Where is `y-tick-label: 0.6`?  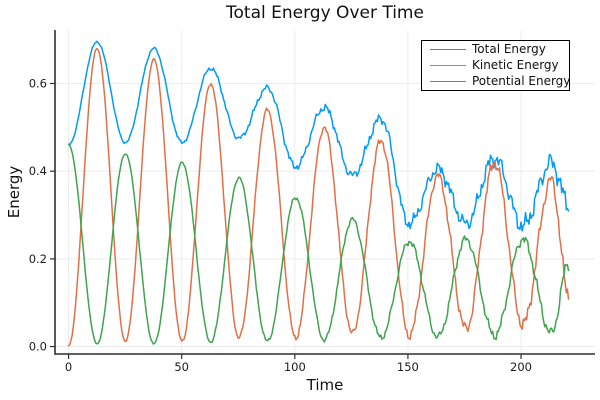 y-tick-label: 0.6 is located at coordinates (38, 83).